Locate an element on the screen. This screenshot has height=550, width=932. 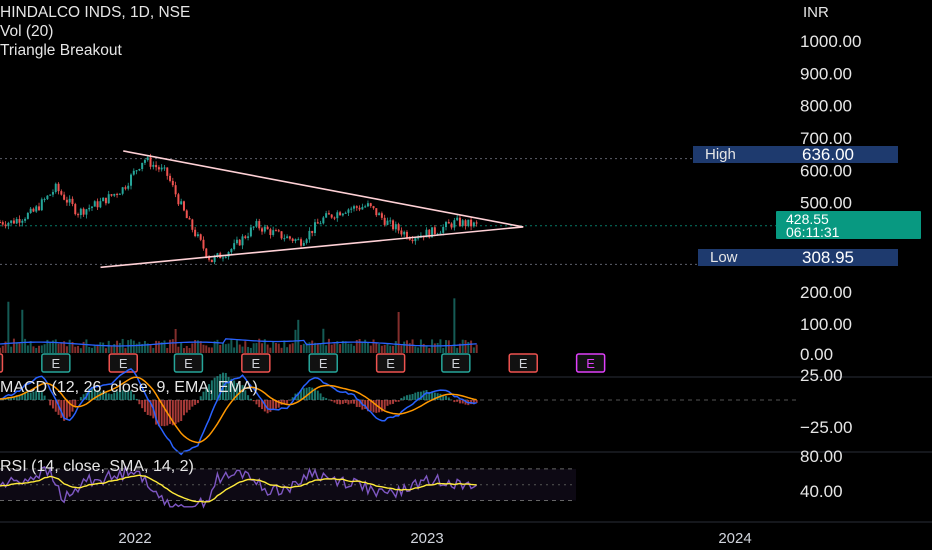
volume-indicator-label: Vol (20) is located at coordinates (27, 31).